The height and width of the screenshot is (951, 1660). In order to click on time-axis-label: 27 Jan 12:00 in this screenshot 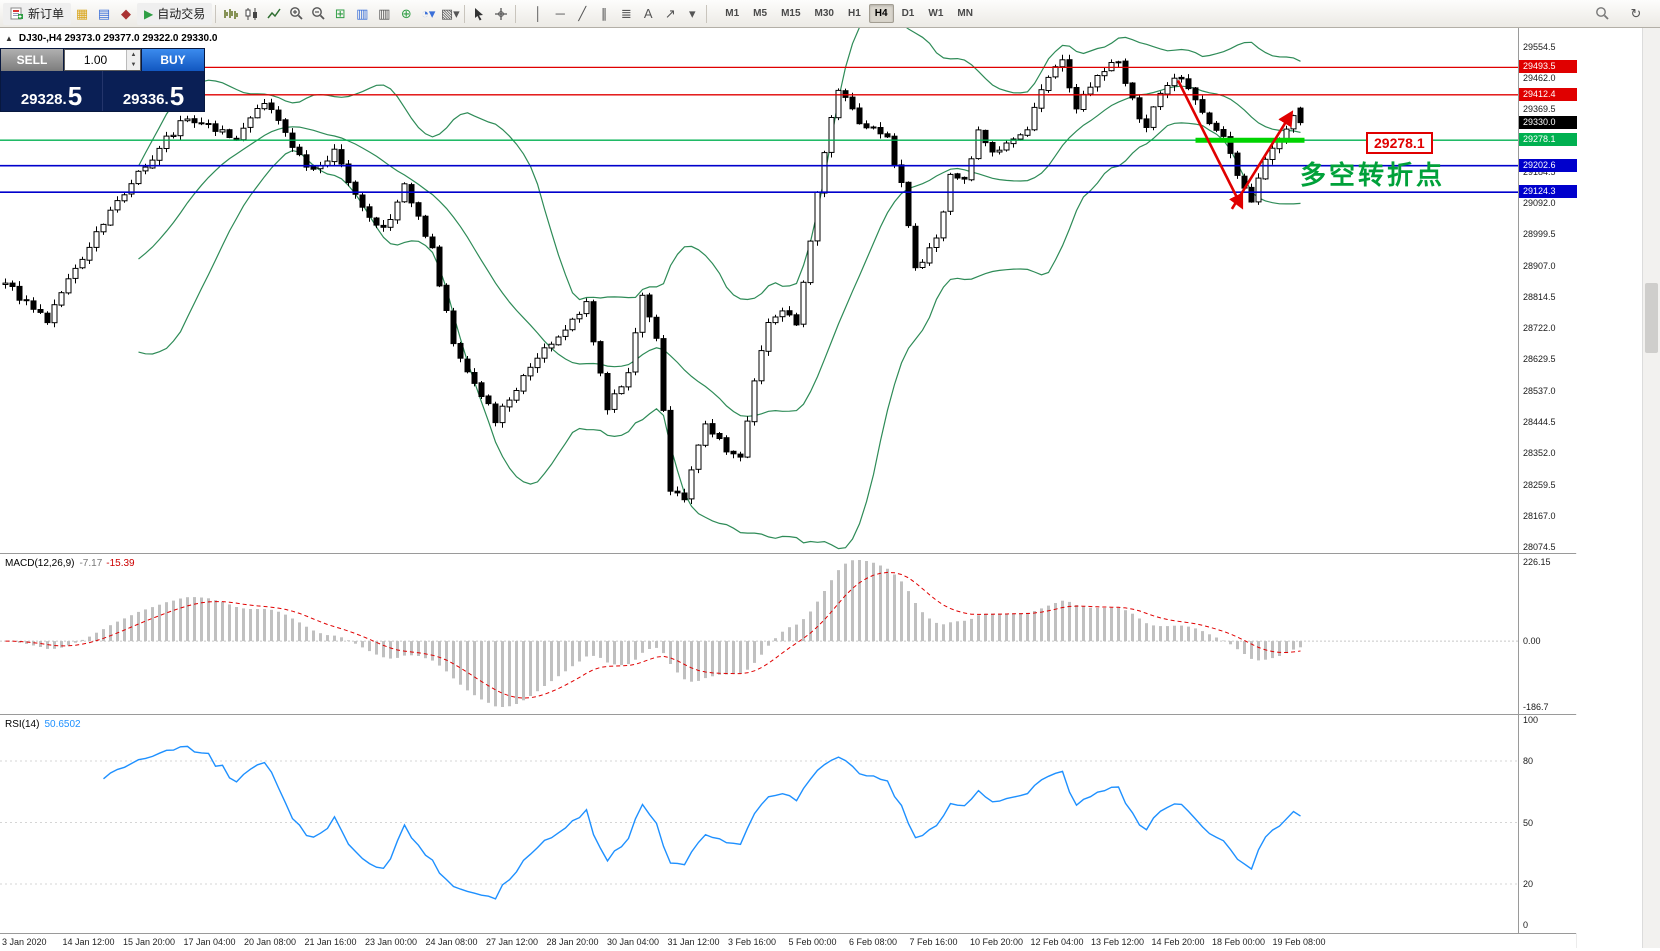, I will do `click(512, 942)`.